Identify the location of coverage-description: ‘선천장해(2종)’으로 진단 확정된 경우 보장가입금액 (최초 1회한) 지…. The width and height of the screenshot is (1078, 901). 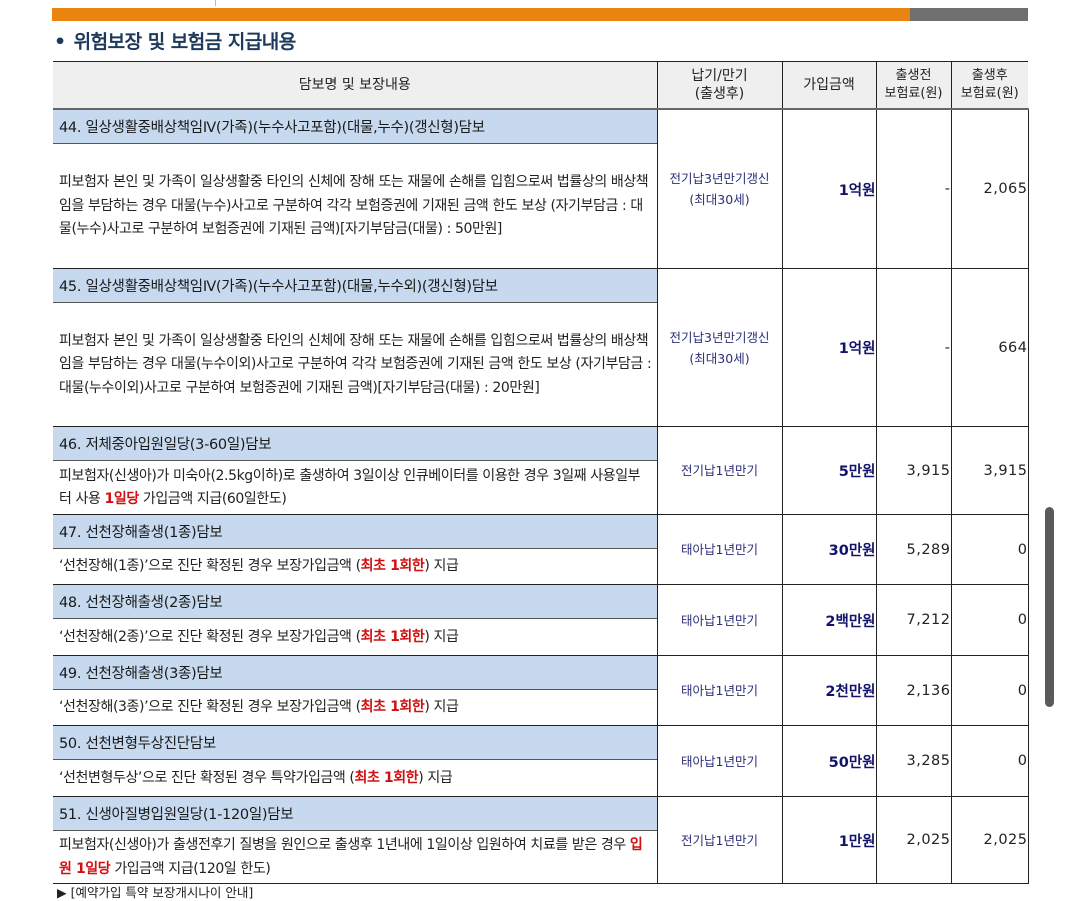
(355, 637).